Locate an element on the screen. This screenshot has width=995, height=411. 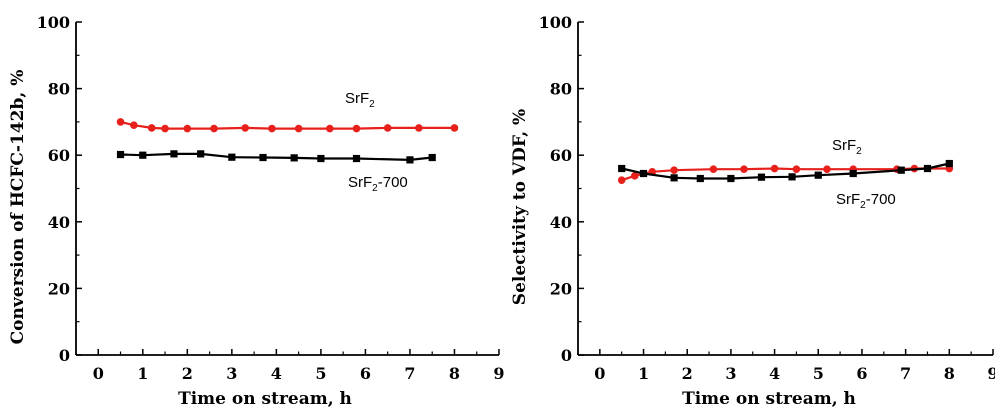
y-axis-title: Selectivity to VDF, % is located at coordinates (520, 207).